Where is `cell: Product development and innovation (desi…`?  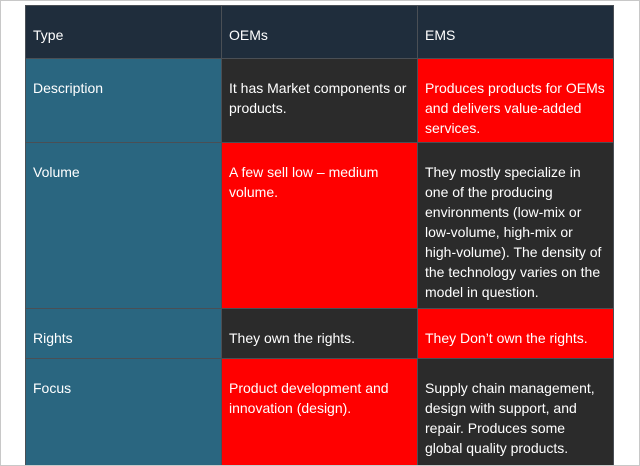
cell: Product development and innovation (desi… is located at coordinates (319, 411).